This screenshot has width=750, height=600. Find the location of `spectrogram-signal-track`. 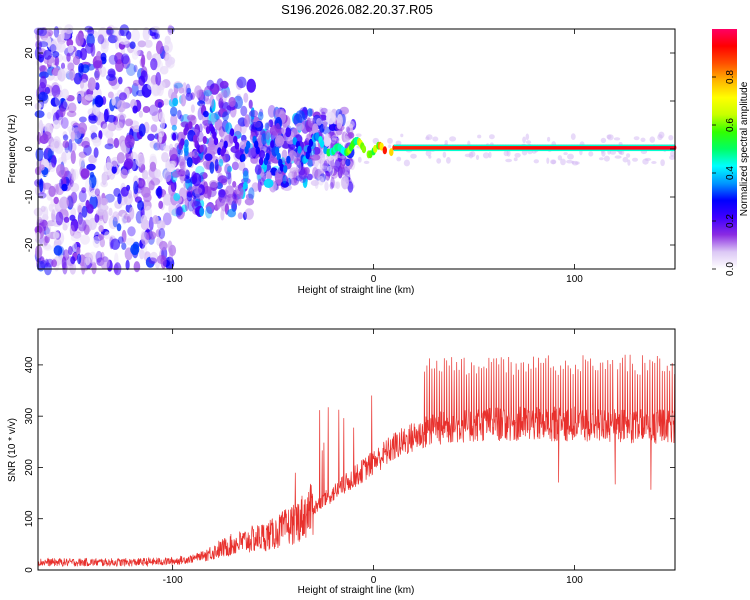

spectrogram-signal-track is located at coordinates (424, 147).